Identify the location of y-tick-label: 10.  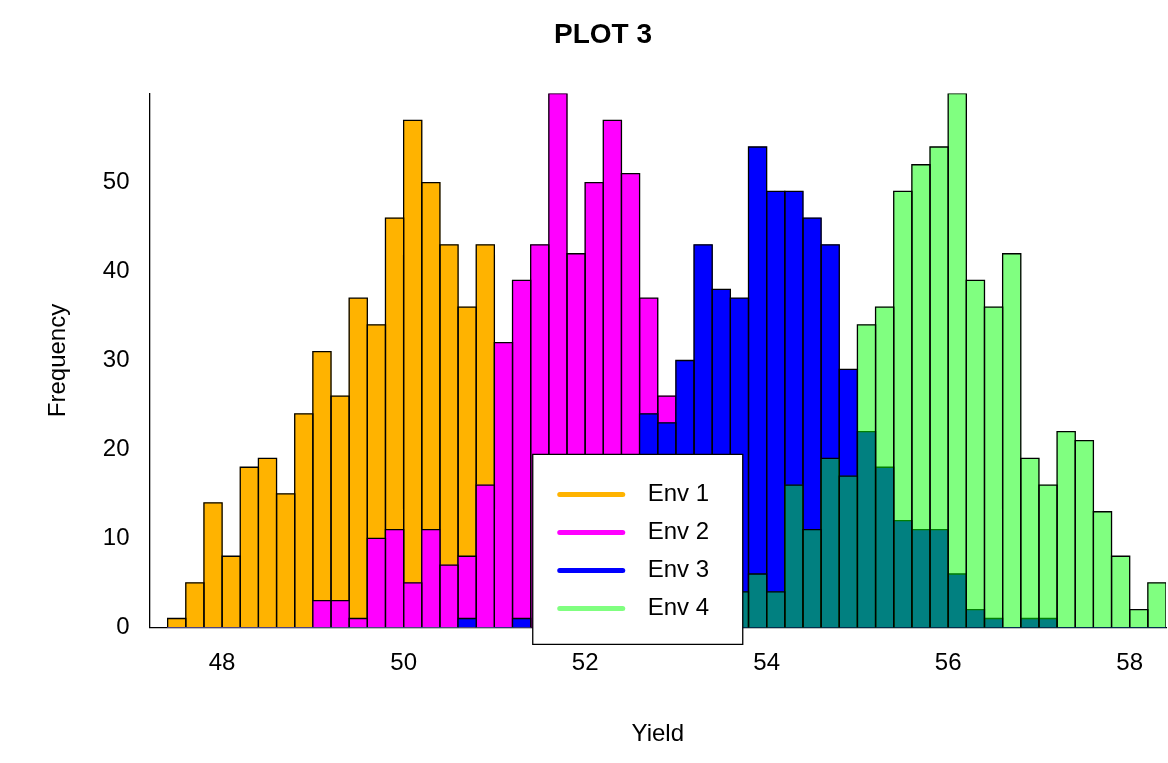
(116, 537).